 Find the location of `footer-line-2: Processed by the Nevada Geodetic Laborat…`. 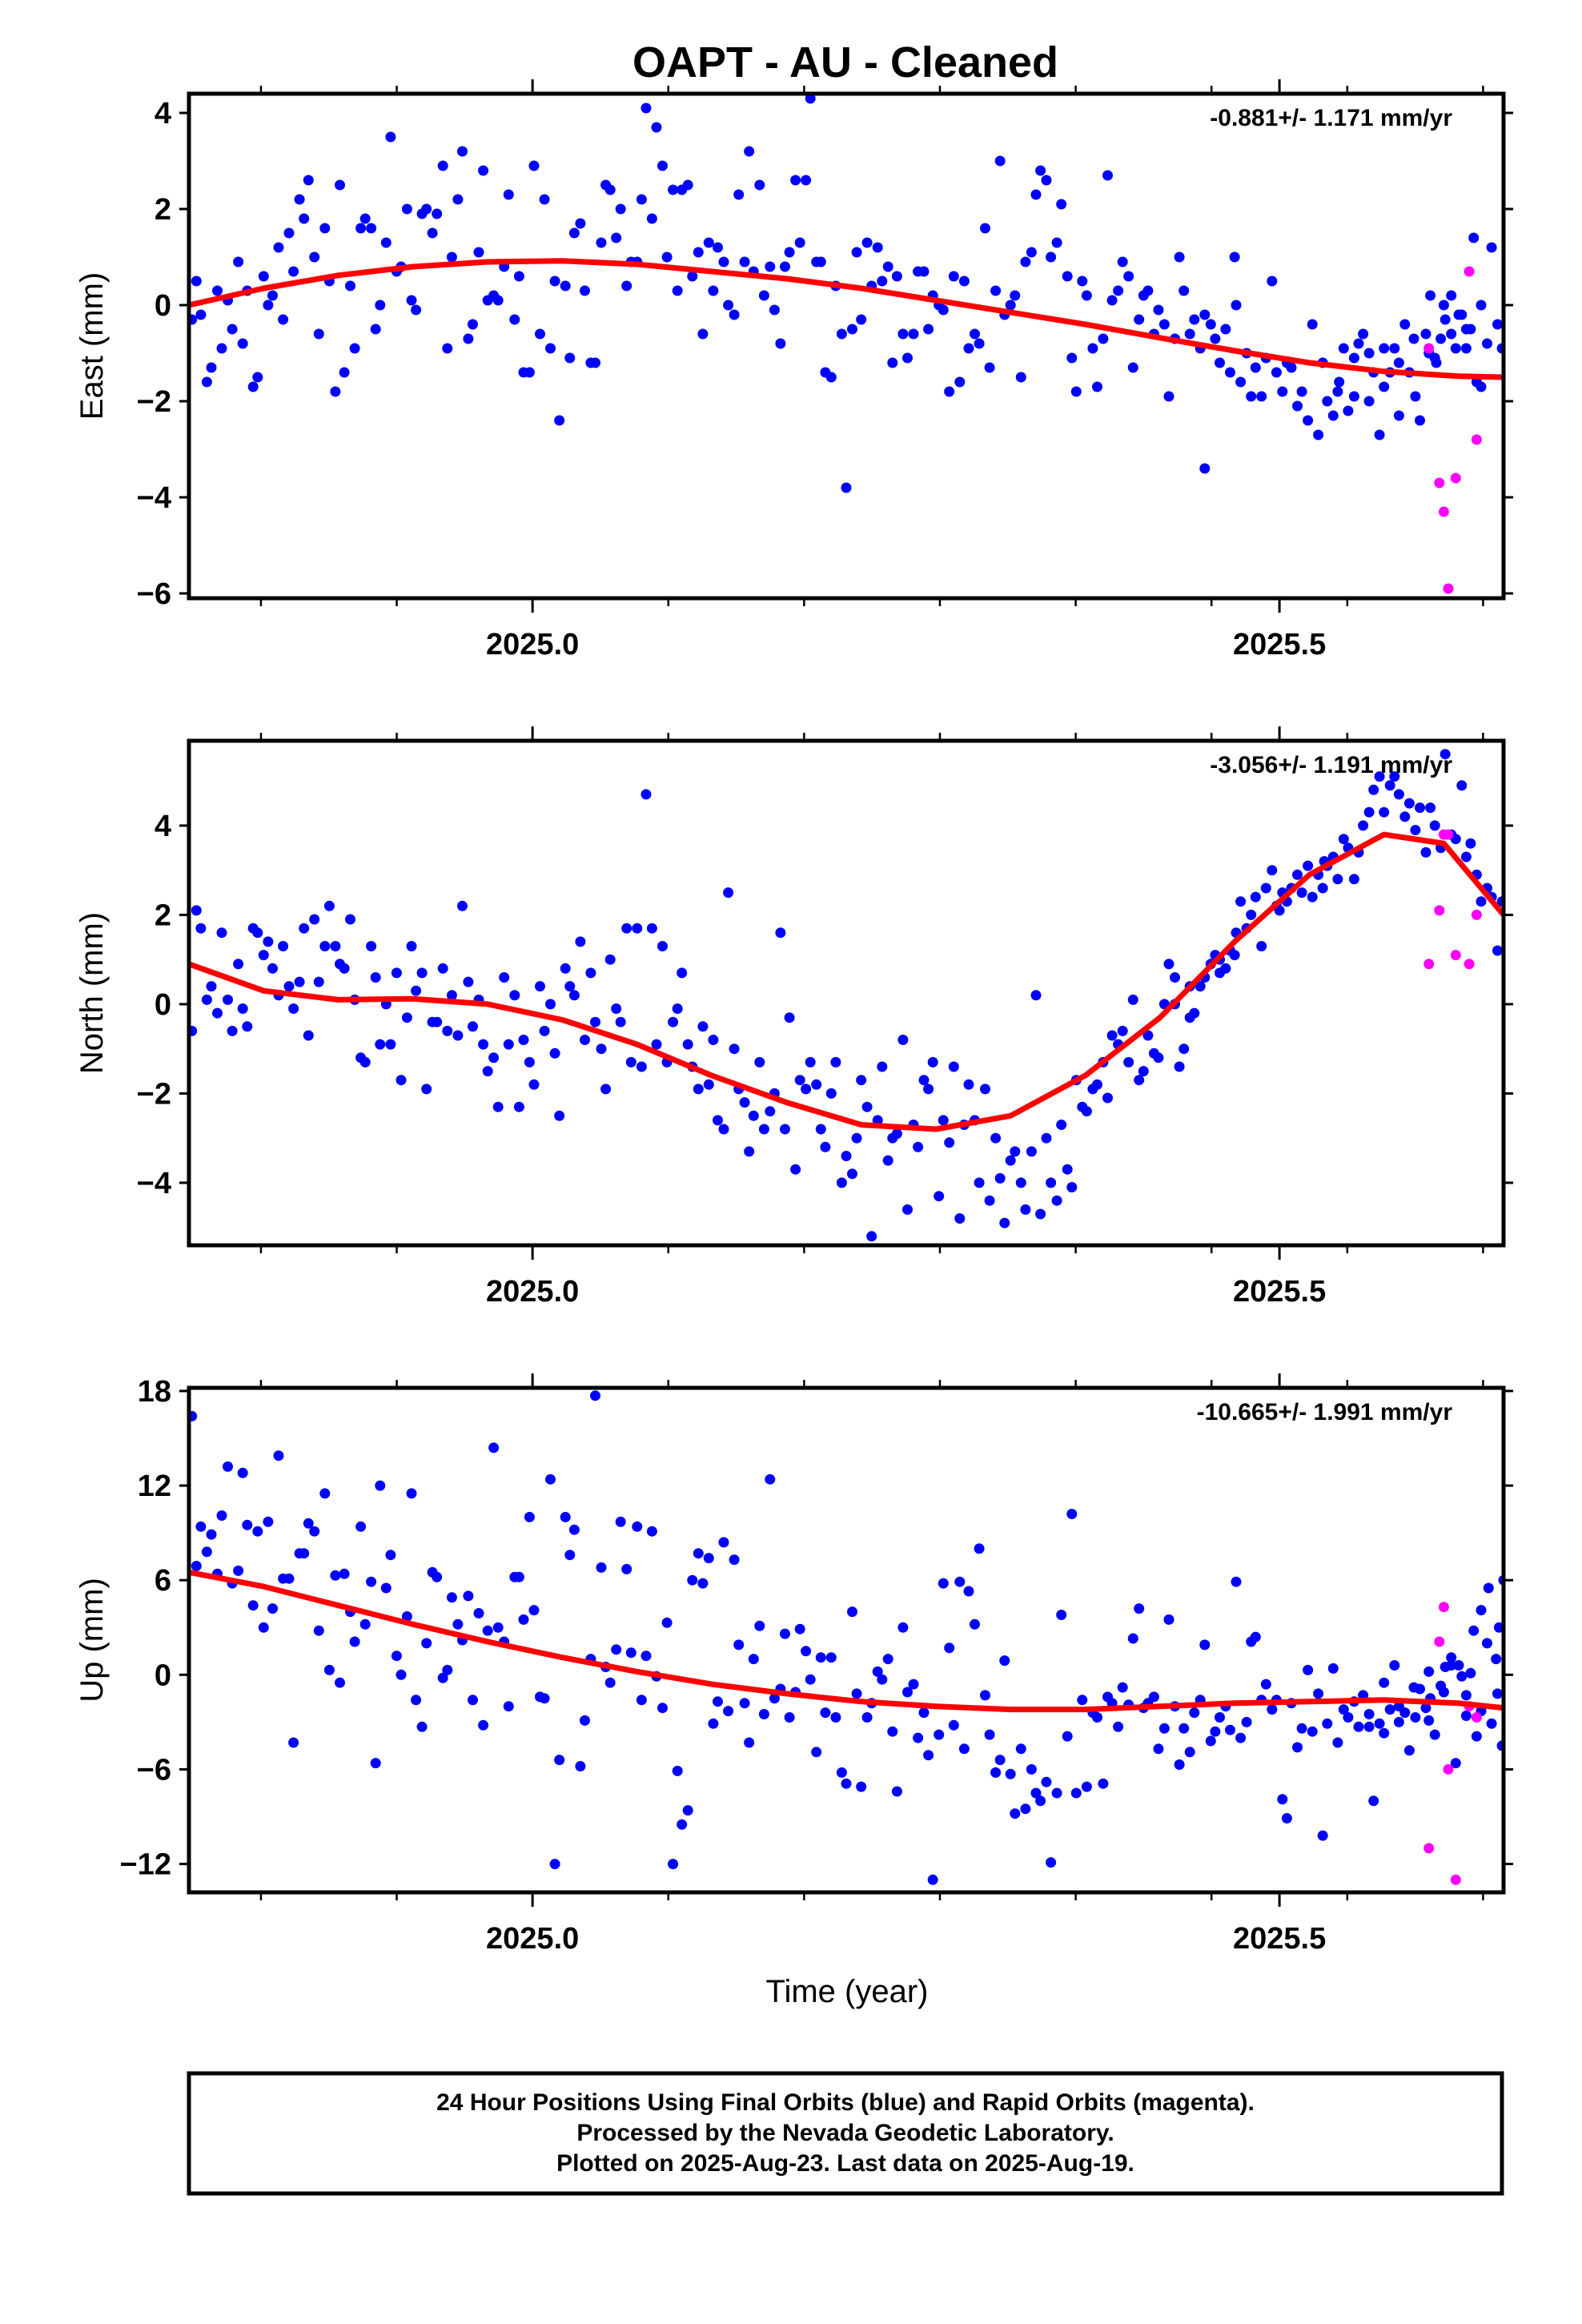

footer-line-2: Processed by the Nevada Geodetic Laborat… is located at coordinates (845, 2133).